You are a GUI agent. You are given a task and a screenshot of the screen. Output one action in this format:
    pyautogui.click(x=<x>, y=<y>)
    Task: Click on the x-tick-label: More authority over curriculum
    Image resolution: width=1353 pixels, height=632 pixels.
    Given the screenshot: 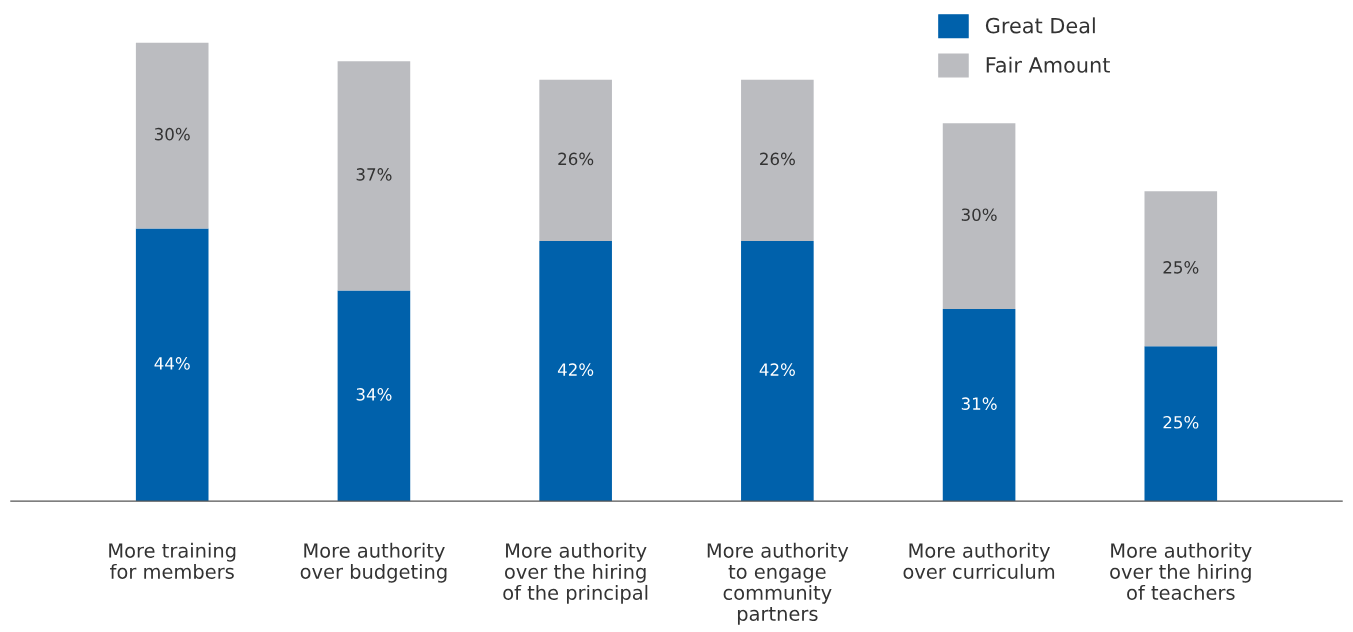 What is the action you would take?
    pyautogui.click(x=979, y=560)
    